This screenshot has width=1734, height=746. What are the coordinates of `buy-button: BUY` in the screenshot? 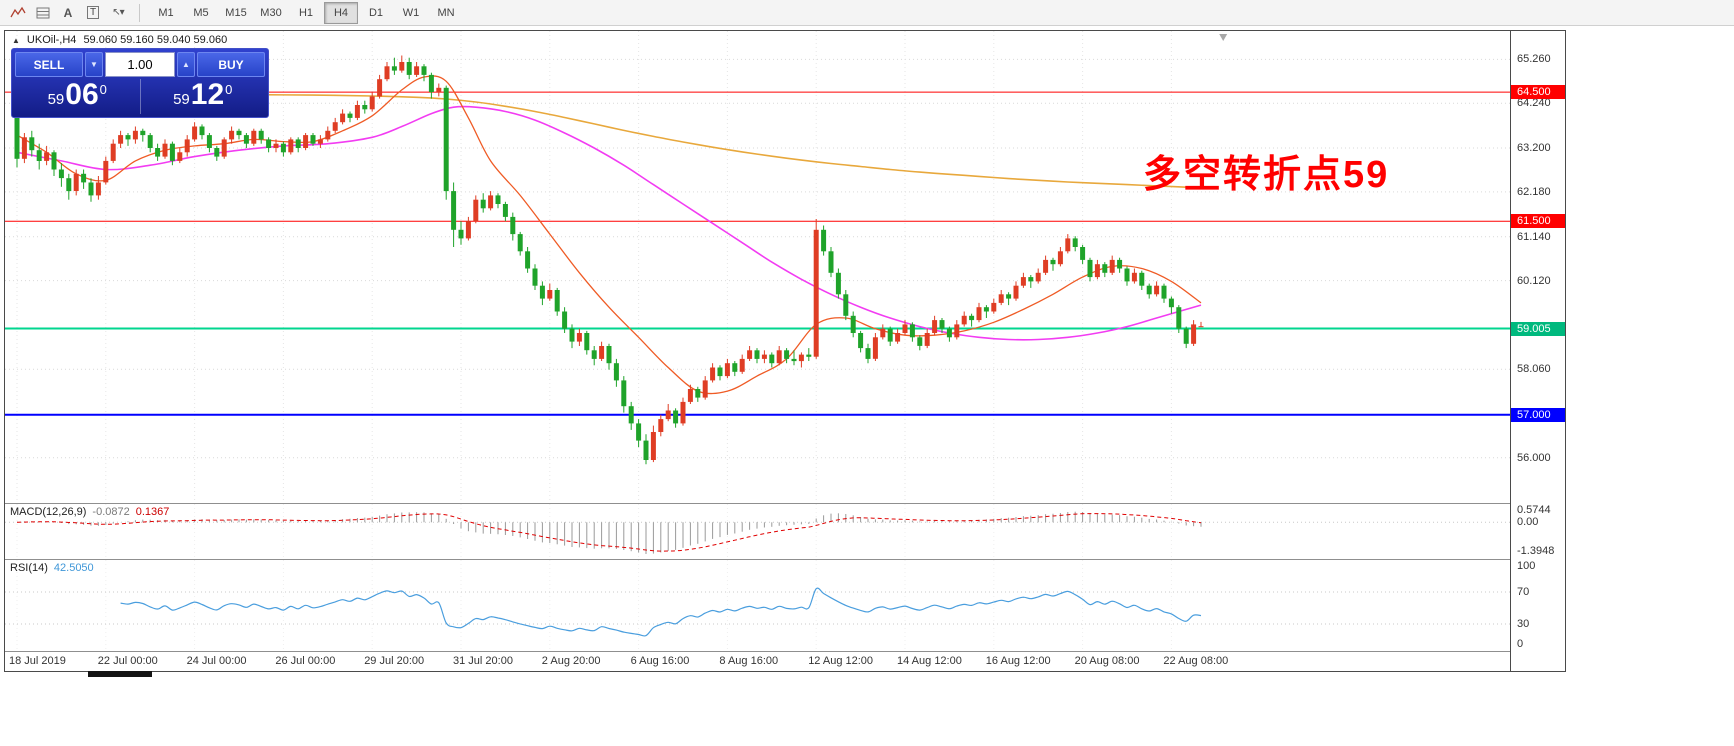 It's located at (231, 64).